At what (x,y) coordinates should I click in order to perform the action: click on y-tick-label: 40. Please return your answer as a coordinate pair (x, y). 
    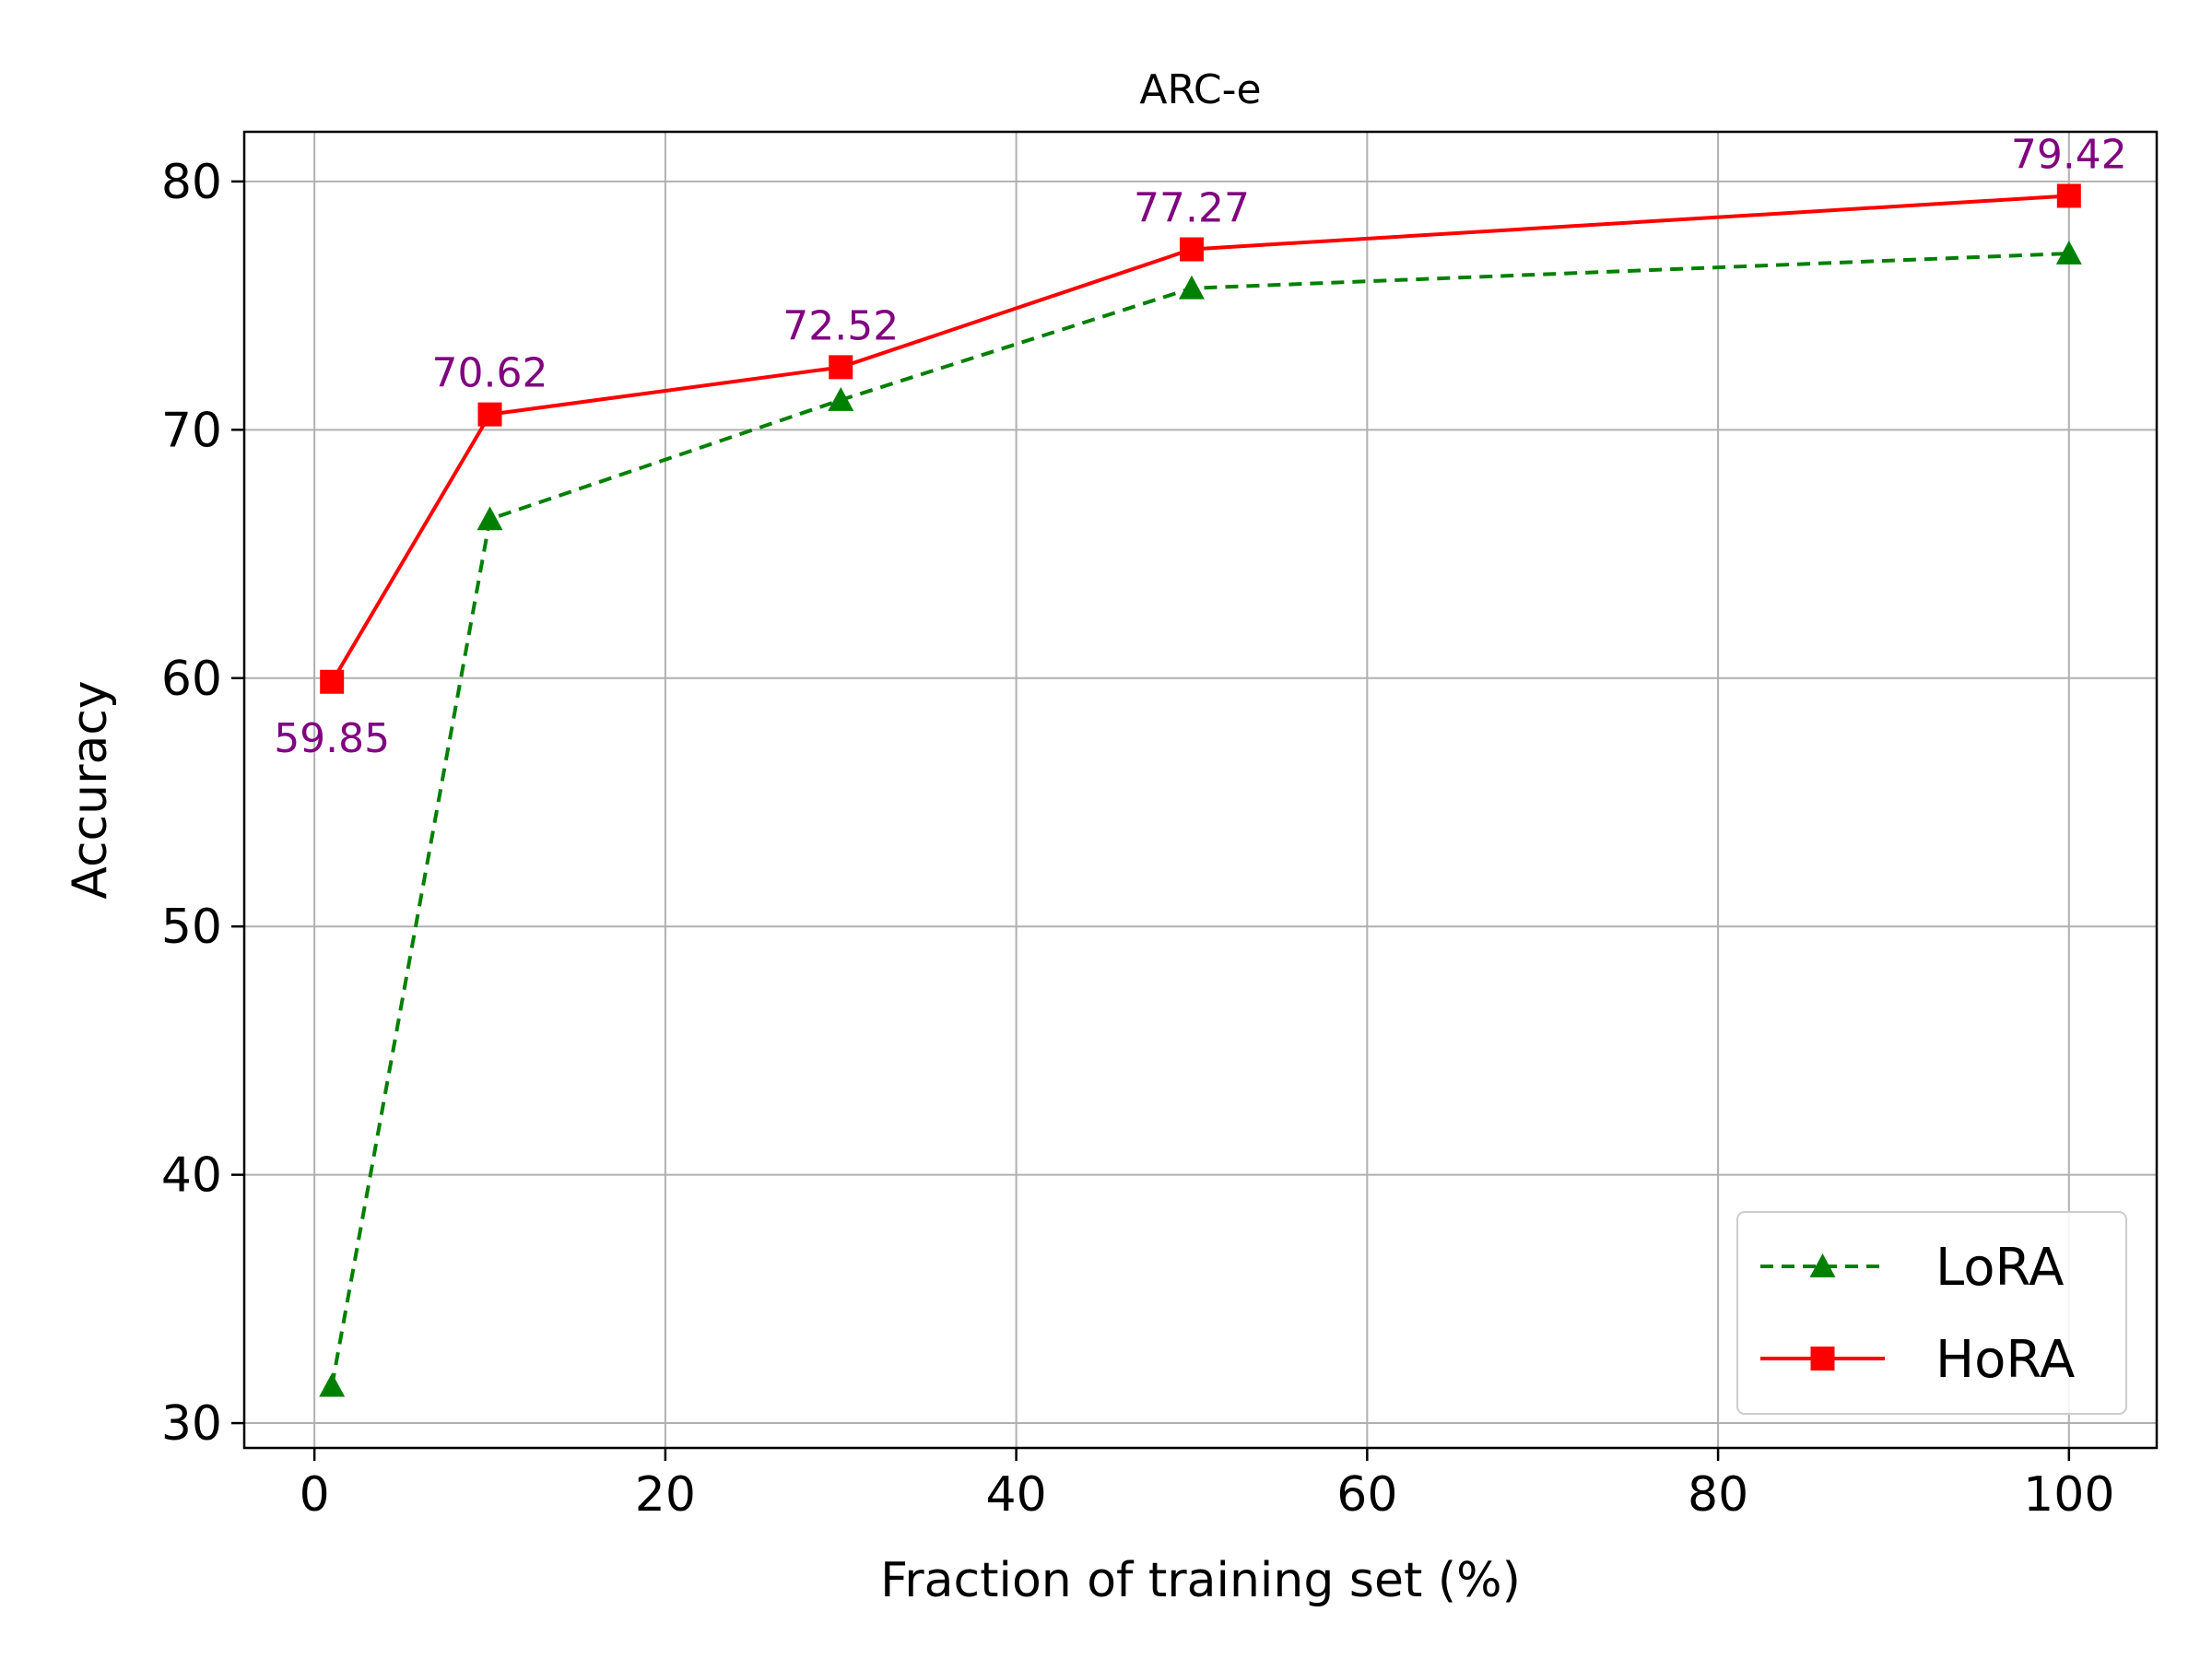
    Looking at the image, I should click on (191, 1176).